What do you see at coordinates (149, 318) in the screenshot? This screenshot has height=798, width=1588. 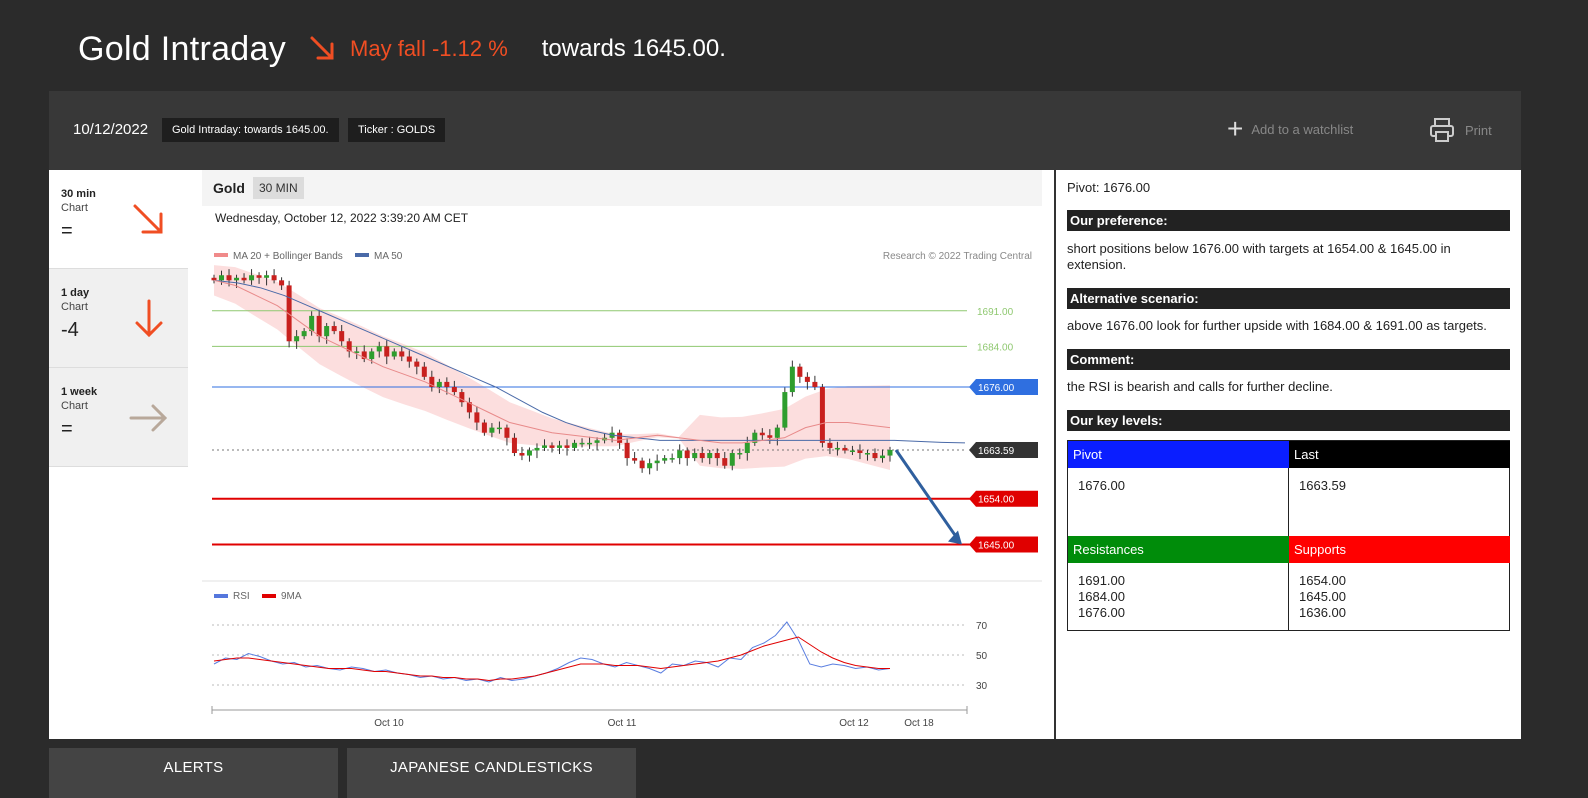 I see `arrow-down-icon` at bounding box center [149, 318].